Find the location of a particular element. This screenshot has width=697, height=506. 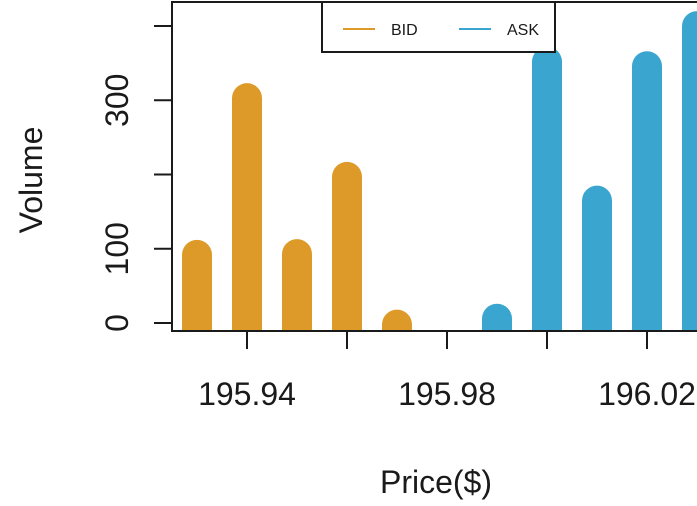

legend-box is located at coordinates (438, 27).